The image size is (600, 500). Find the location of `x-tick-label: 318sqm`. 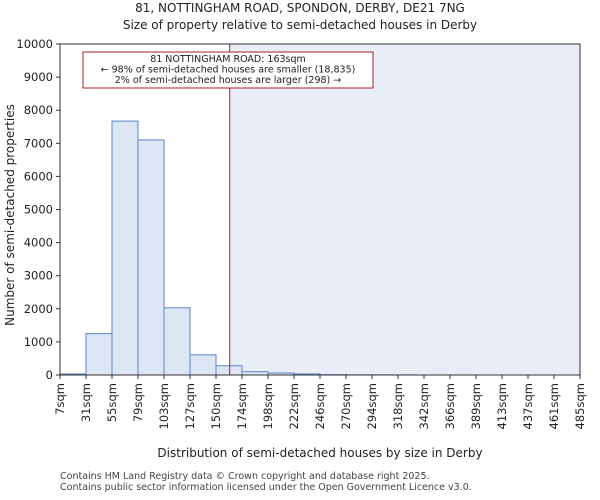

x-tick-label: 318sqm is located at coordinates (398, 406).